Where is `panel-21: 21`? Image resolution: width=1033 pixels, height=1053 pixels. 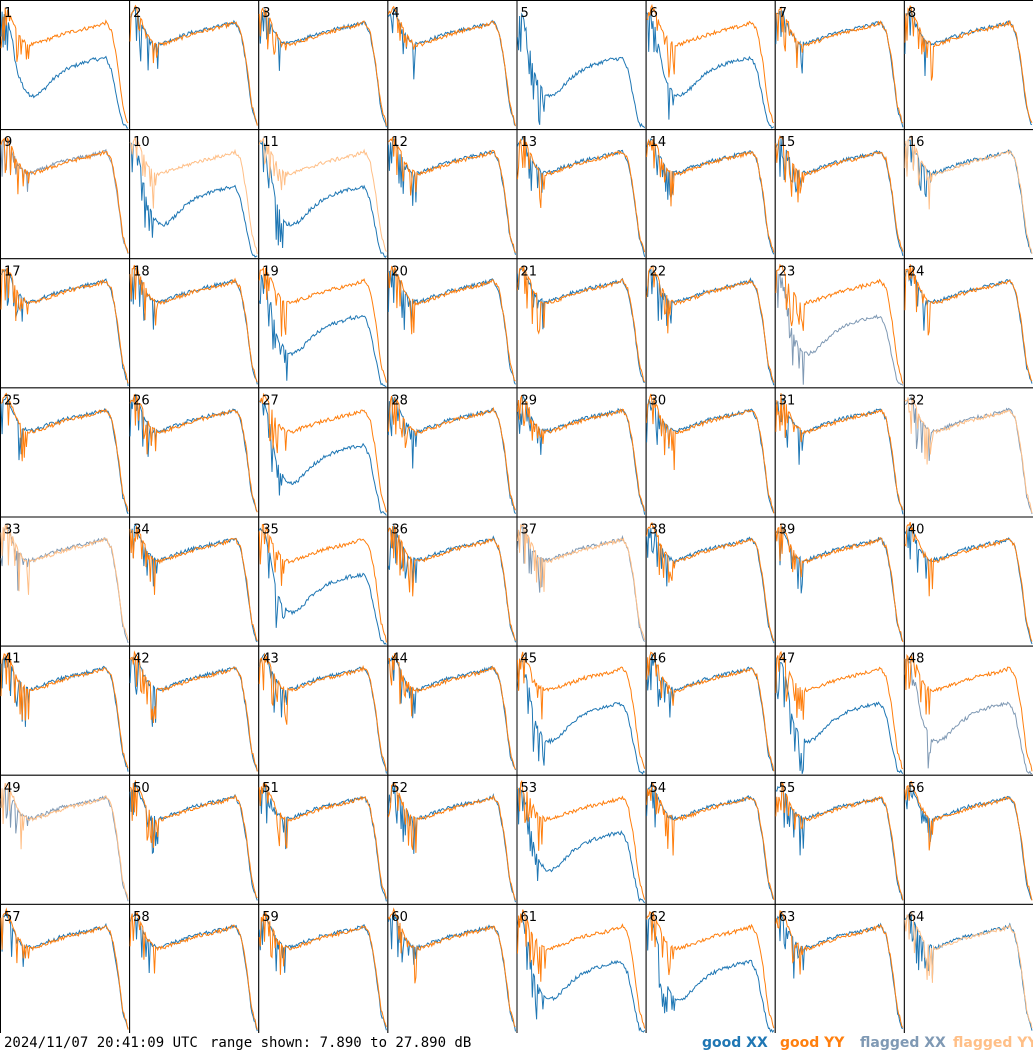
panel-21: 21 is located at coordinates (581, 323).